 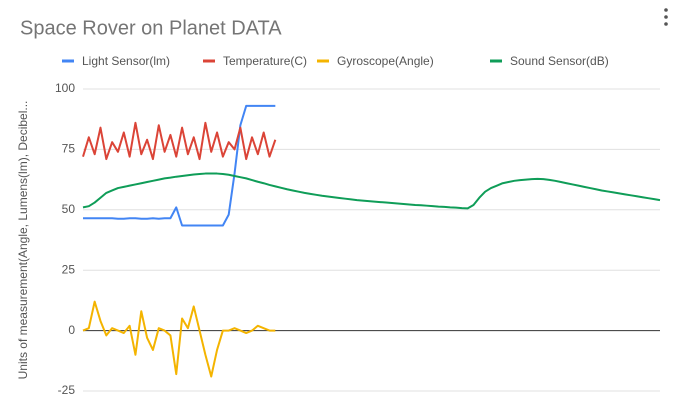 I want to click on y-tick-label: 0, so click(x=71, y=330).